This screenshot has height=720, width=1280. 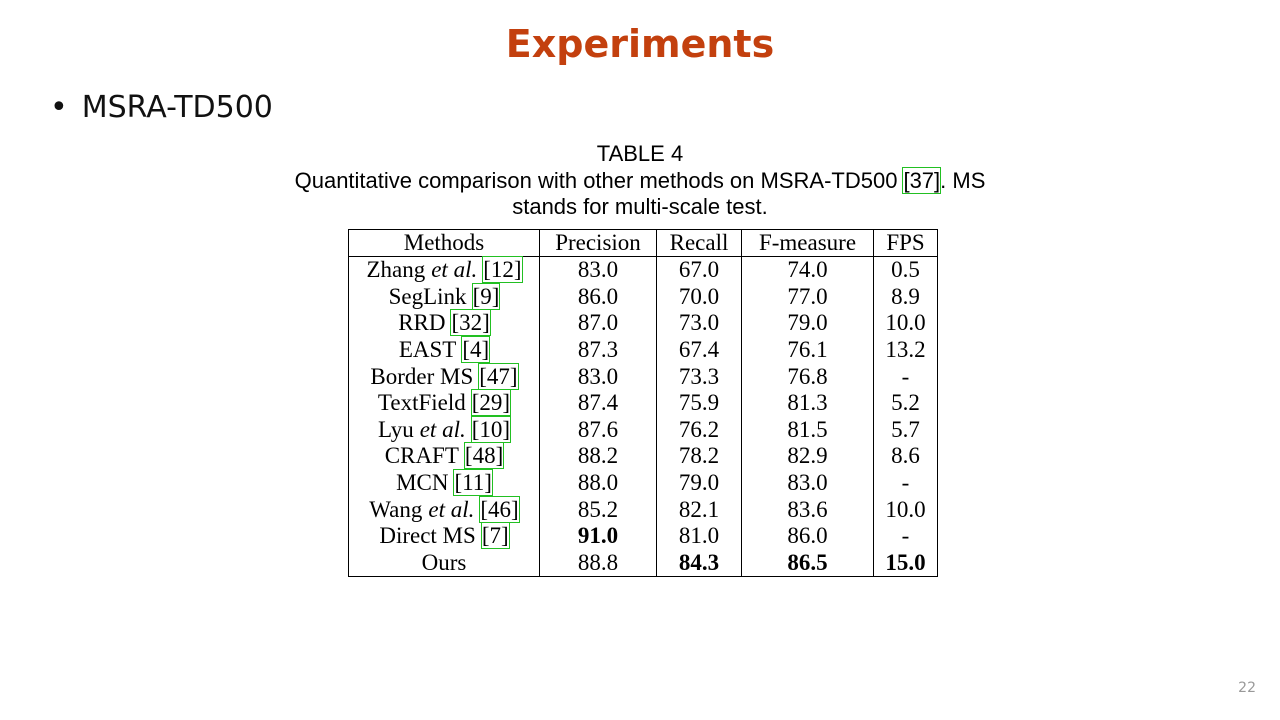 I want to click on method-cell: SegLink [9], so click(x=444, y=296).